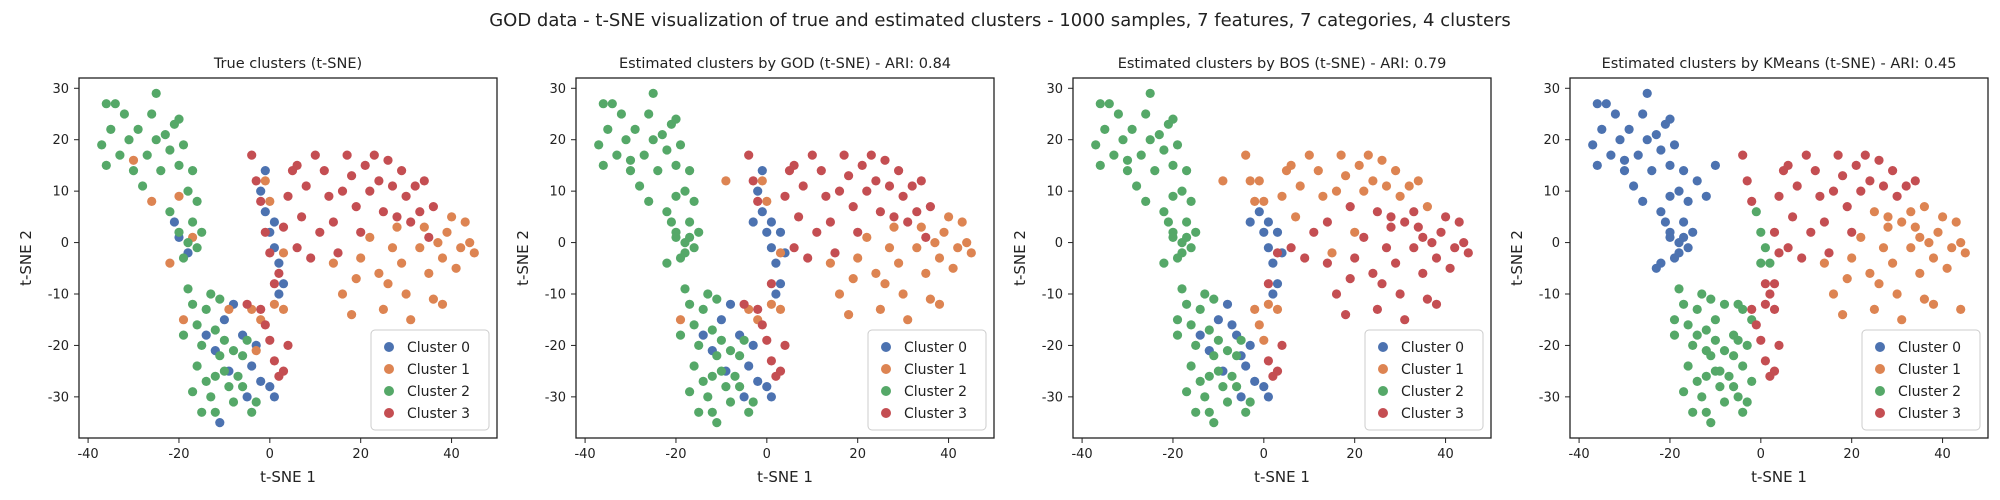 The width and height of the screenshot is (2000, 500). I want to click on y-tick-label: -30, so click(555, 397).